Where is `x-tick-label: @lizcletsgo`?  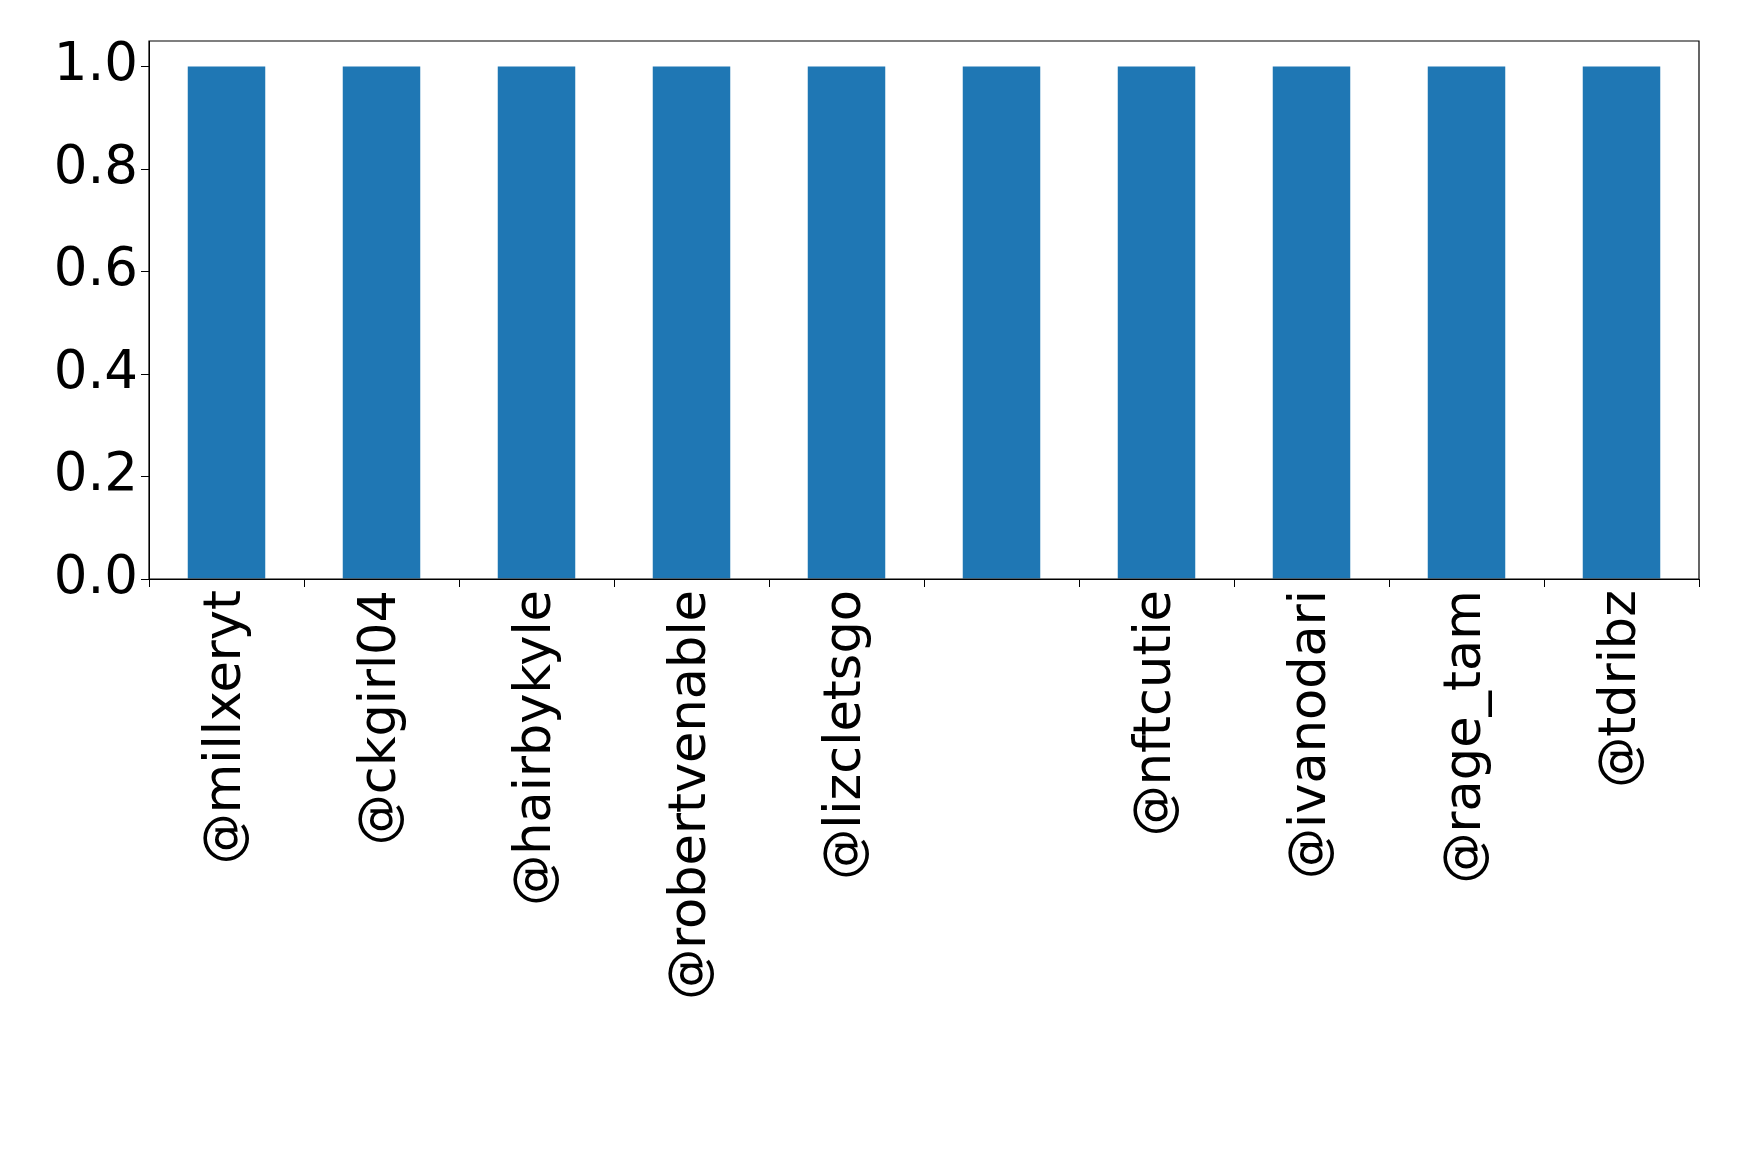 x-tick-label: @lizcletsgo is located at coordinates (842, 735).